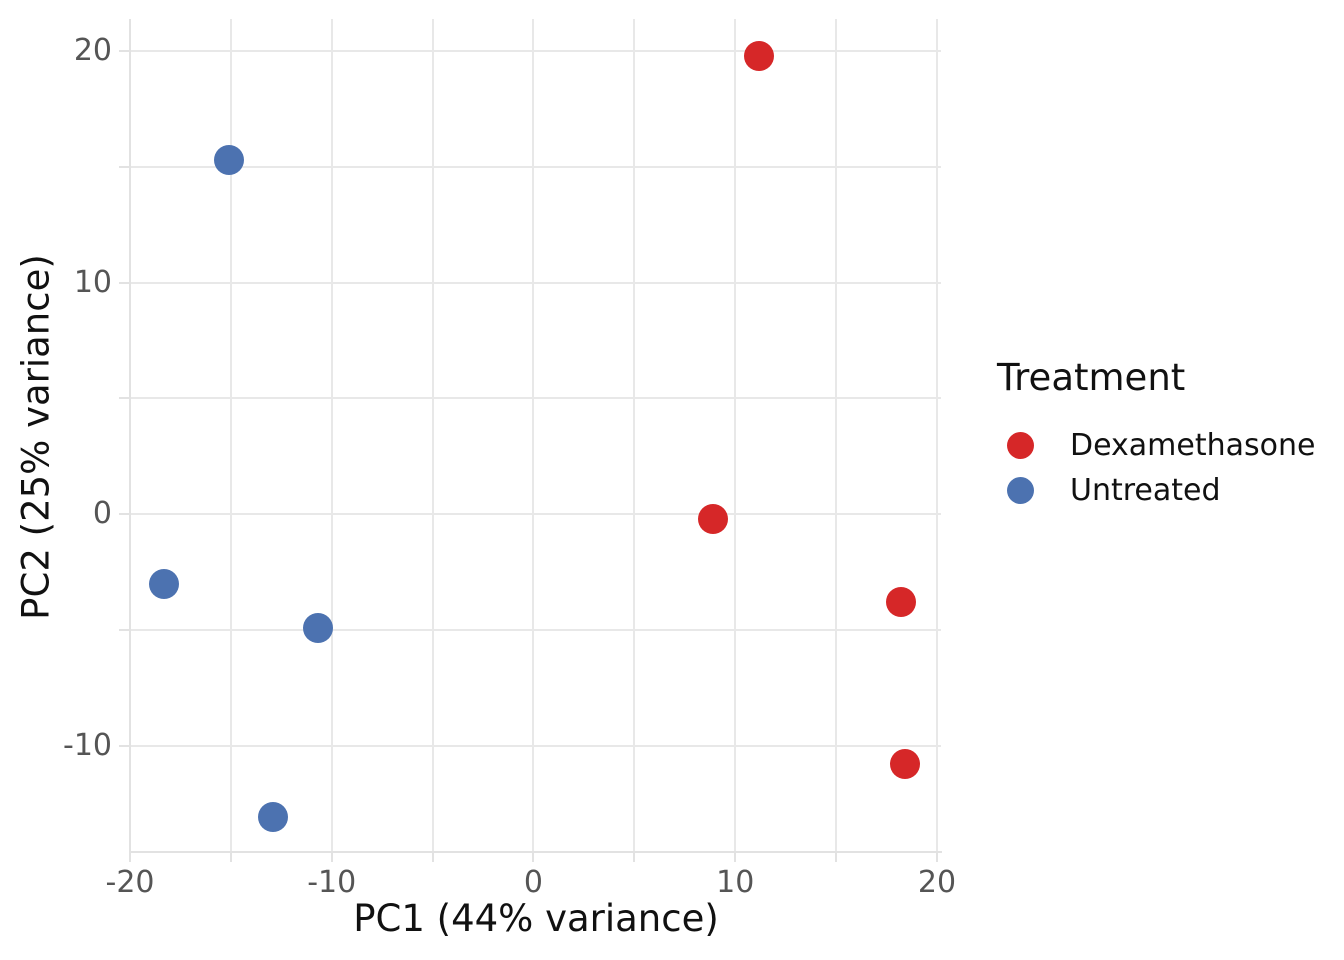  Describe the element at coordinates (1020, 445) in the screenshot. I see `legend-swatch-dexamethasone-icon` at that location.